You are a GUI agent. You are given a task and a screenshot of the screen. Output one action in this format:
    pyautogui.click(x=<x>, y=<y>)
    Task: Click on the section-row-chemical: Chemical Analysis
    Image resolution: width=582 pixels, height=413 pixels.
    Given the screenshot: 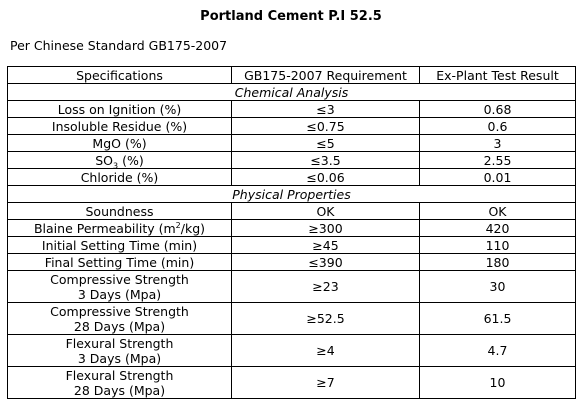 What is the action you would take?
    pyautogui.click(x=291, y=92)
    